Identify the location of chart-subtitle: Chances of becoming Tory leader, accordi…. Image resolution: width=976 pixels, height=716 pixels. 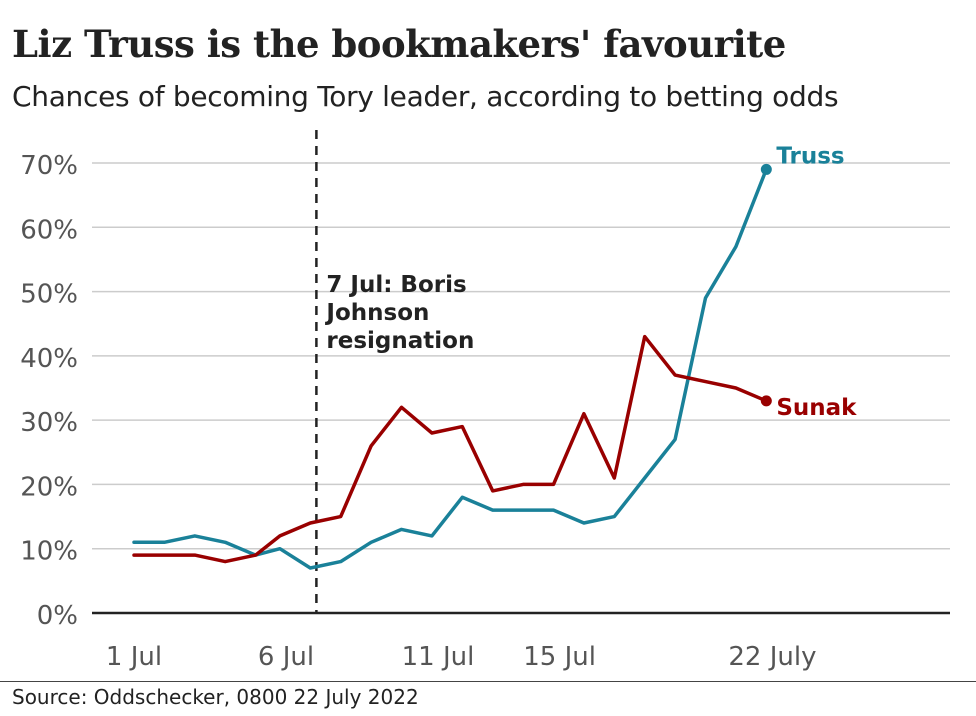
(425, 96).